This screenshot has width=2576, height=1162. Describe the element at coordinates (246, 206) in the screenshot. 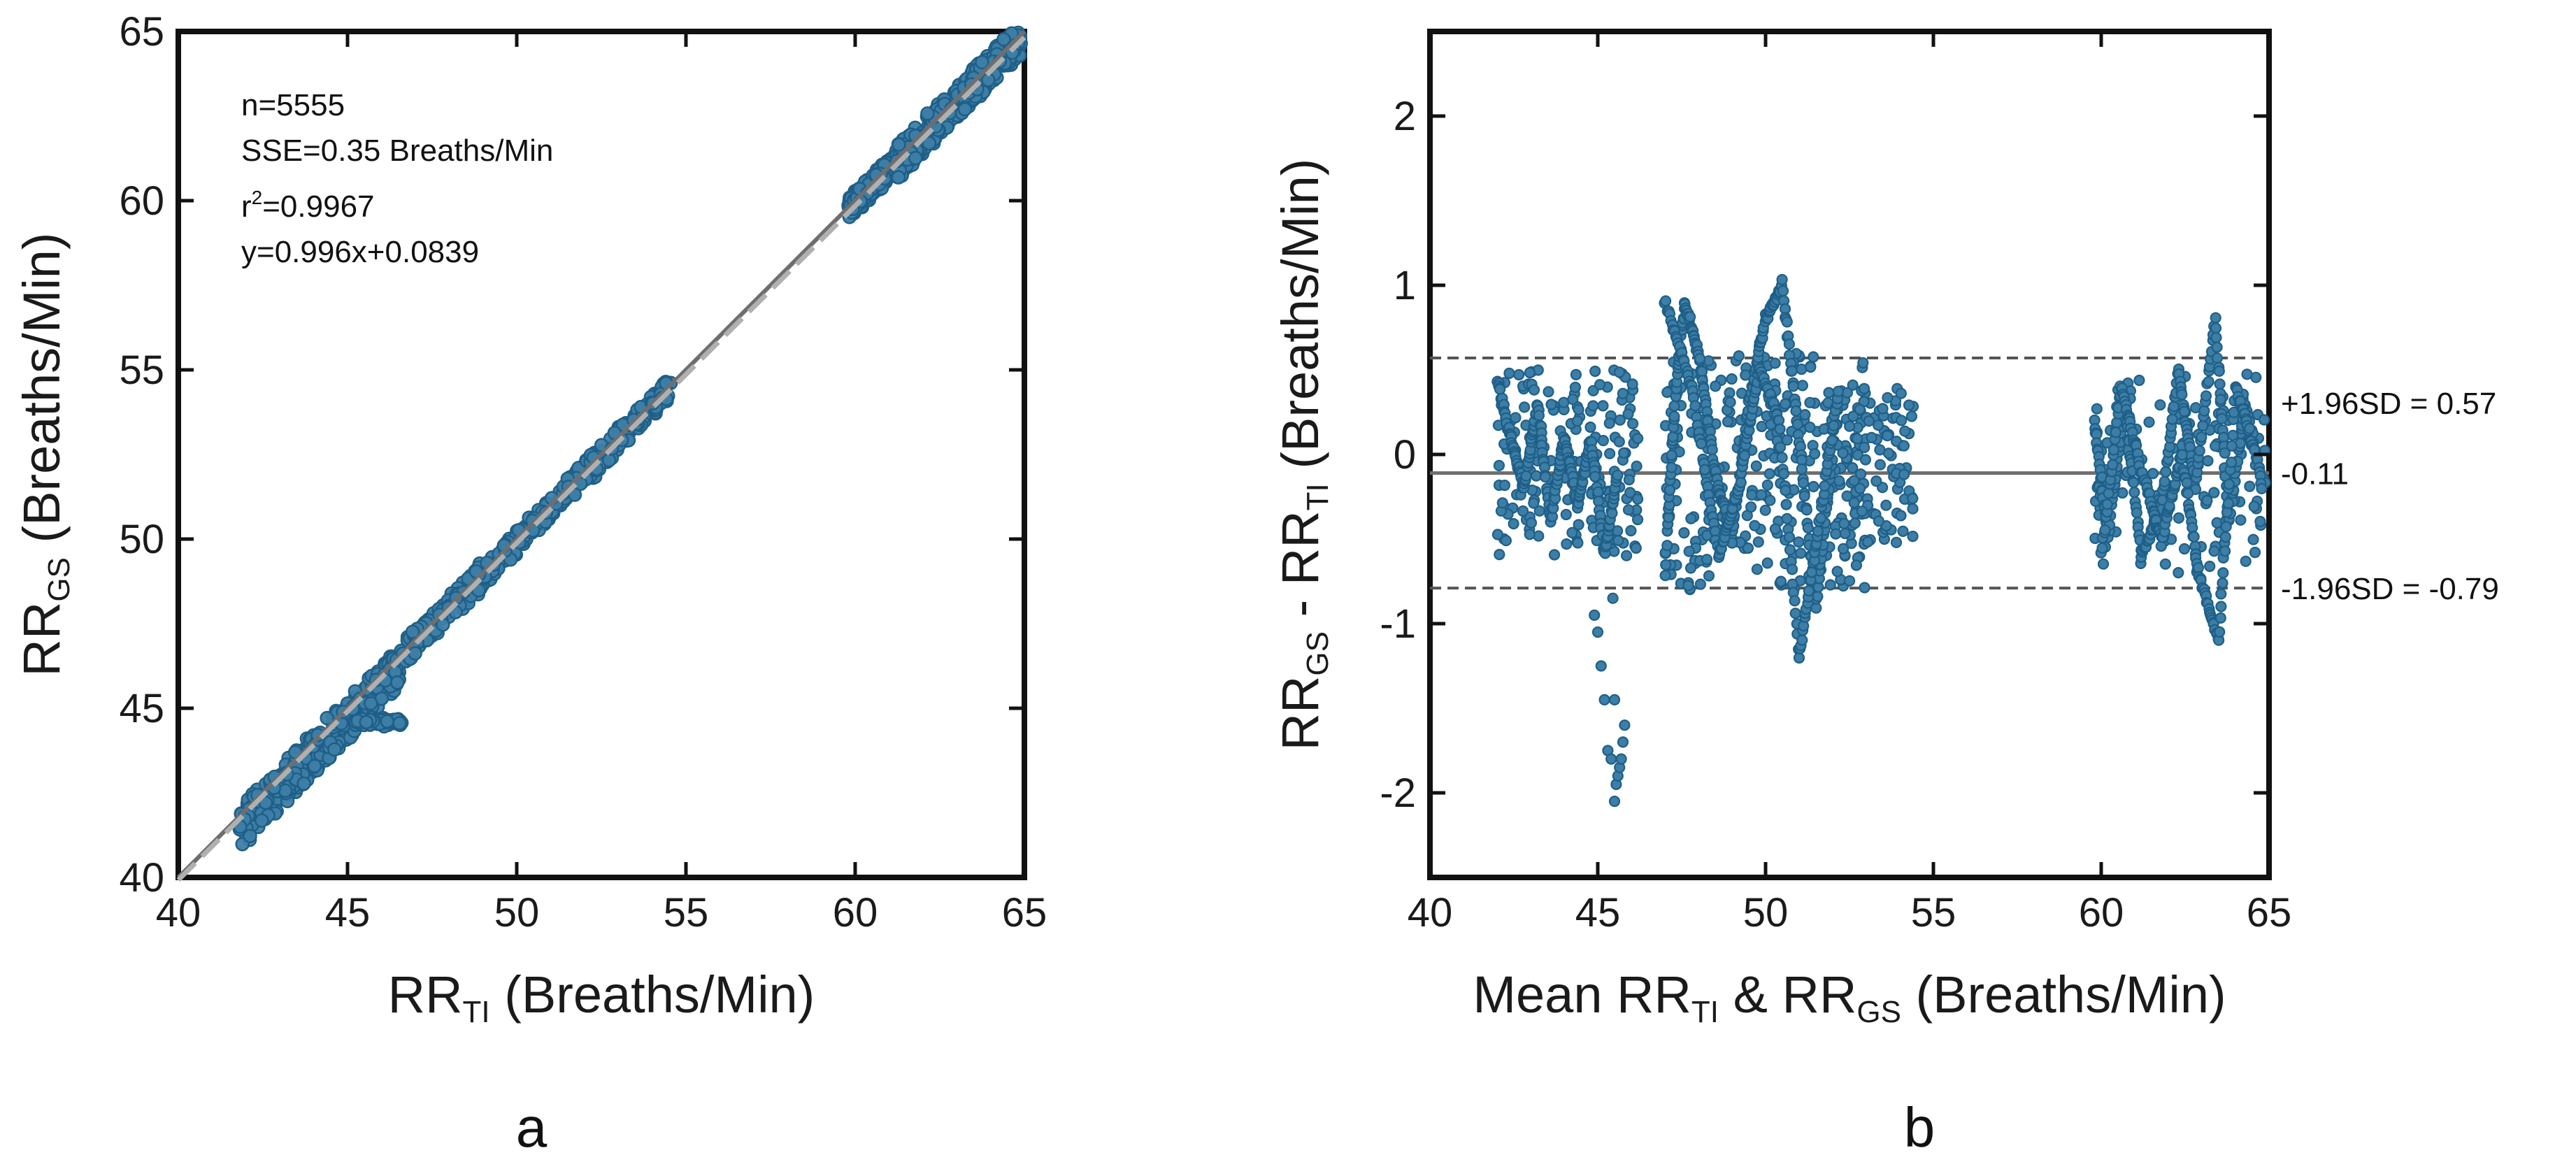

I see `annotation-r2-prefix: r` at that location.